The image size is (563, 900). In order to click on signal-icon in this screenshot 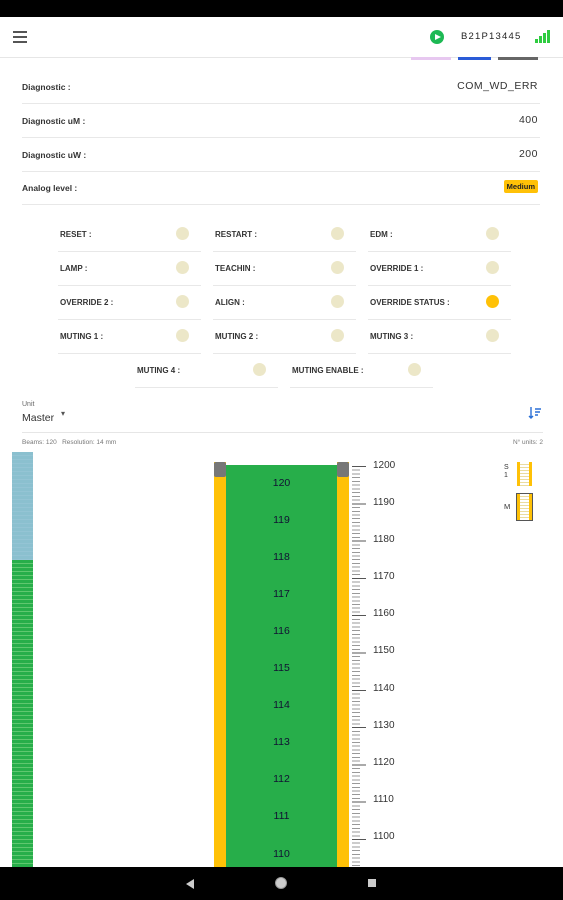, I will do `click(543, 36)`.